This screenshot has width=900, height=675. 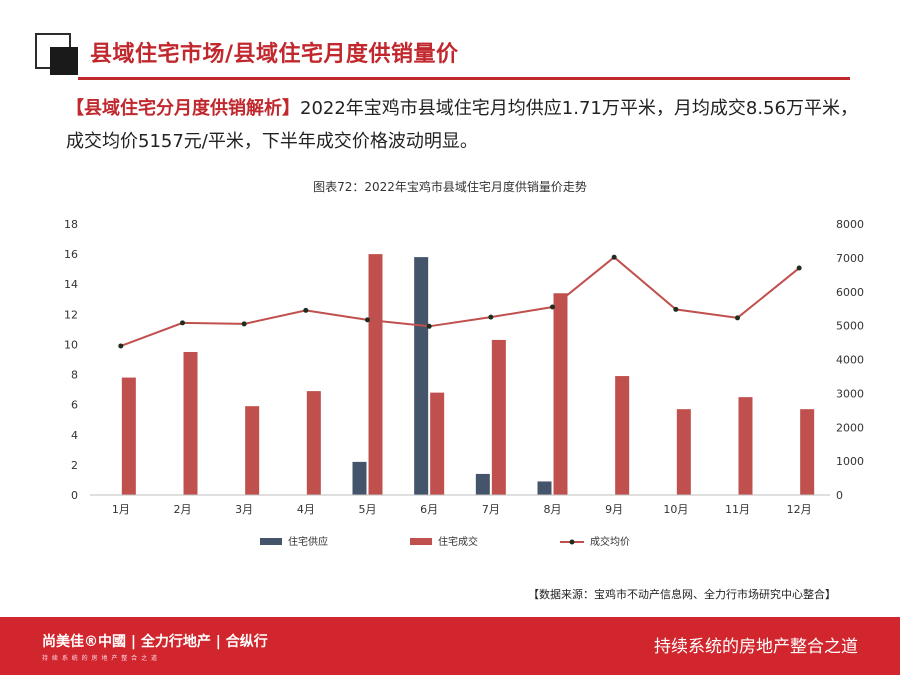 I want to click on legend-label-price: 成交均价, so click(x=610, y=541).